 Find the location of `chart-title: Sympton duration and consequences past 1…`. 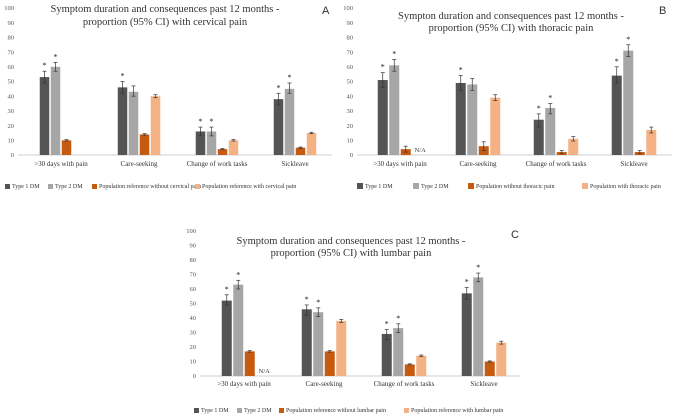

chart-title: Sympton duration and consequences past 1… is located at coordinates (511, 16).